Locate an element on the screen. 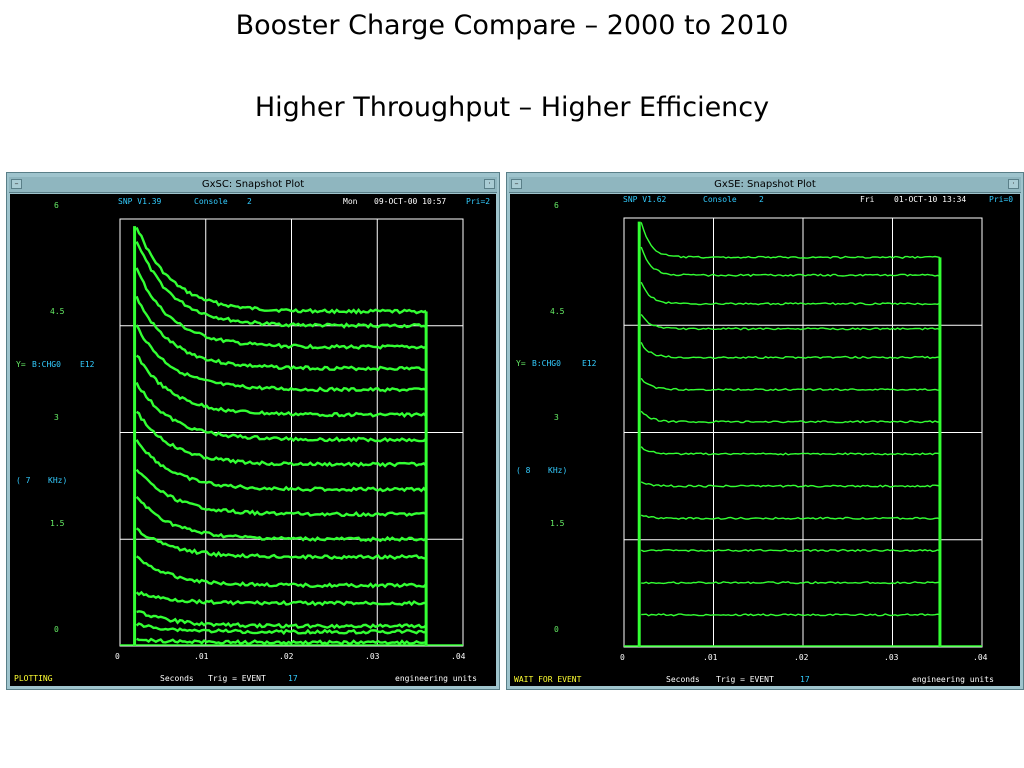 This screenshot has width=1024, height=768. header-day: Fri is located at coordinates (867, 199).